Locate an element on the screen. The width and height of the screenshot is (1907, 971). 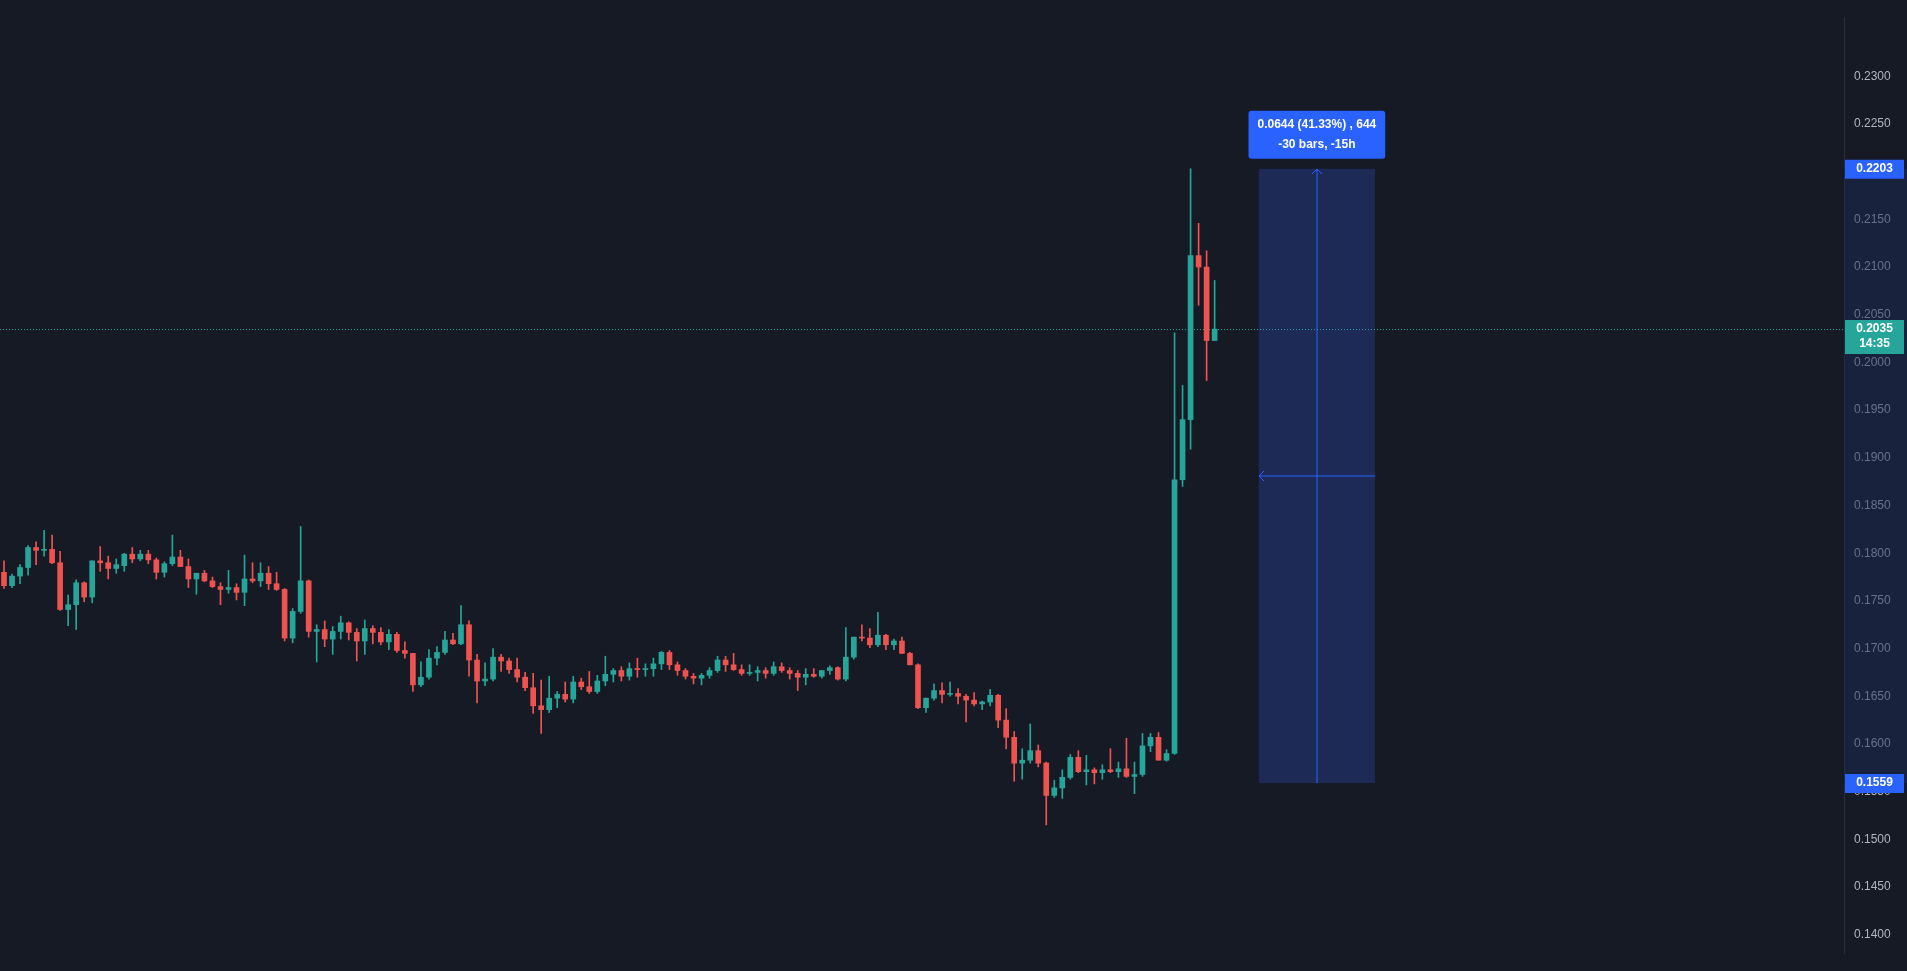
y-tick-label: 0.2150 is located at coordinates (1873, 218).